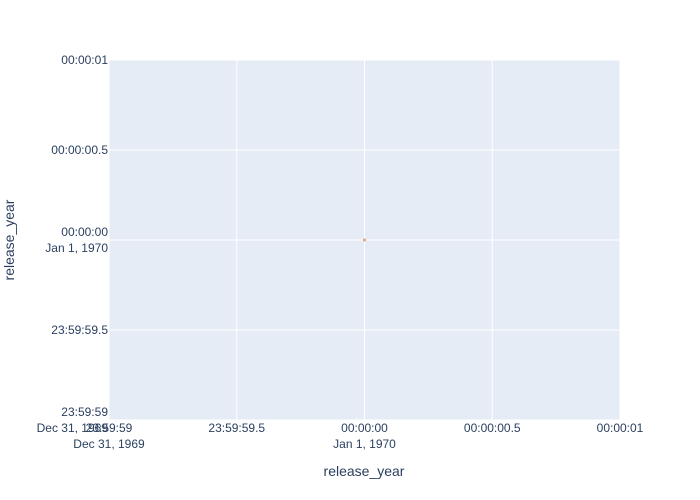 The height and width of the screenshot is (500, 700). What do you see at coordinates (364, 240) in the screenshot?
I see `point` at bounding box center [364, 240].